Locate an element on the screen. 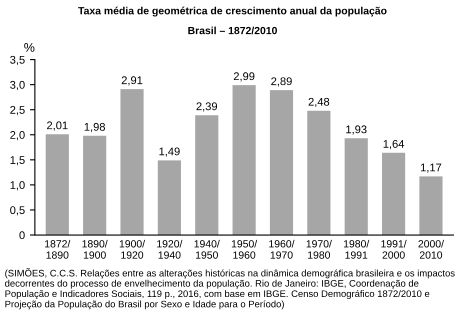 The image size is (465, 331). data-label: 2,48 is located at coordinates (319, 103).